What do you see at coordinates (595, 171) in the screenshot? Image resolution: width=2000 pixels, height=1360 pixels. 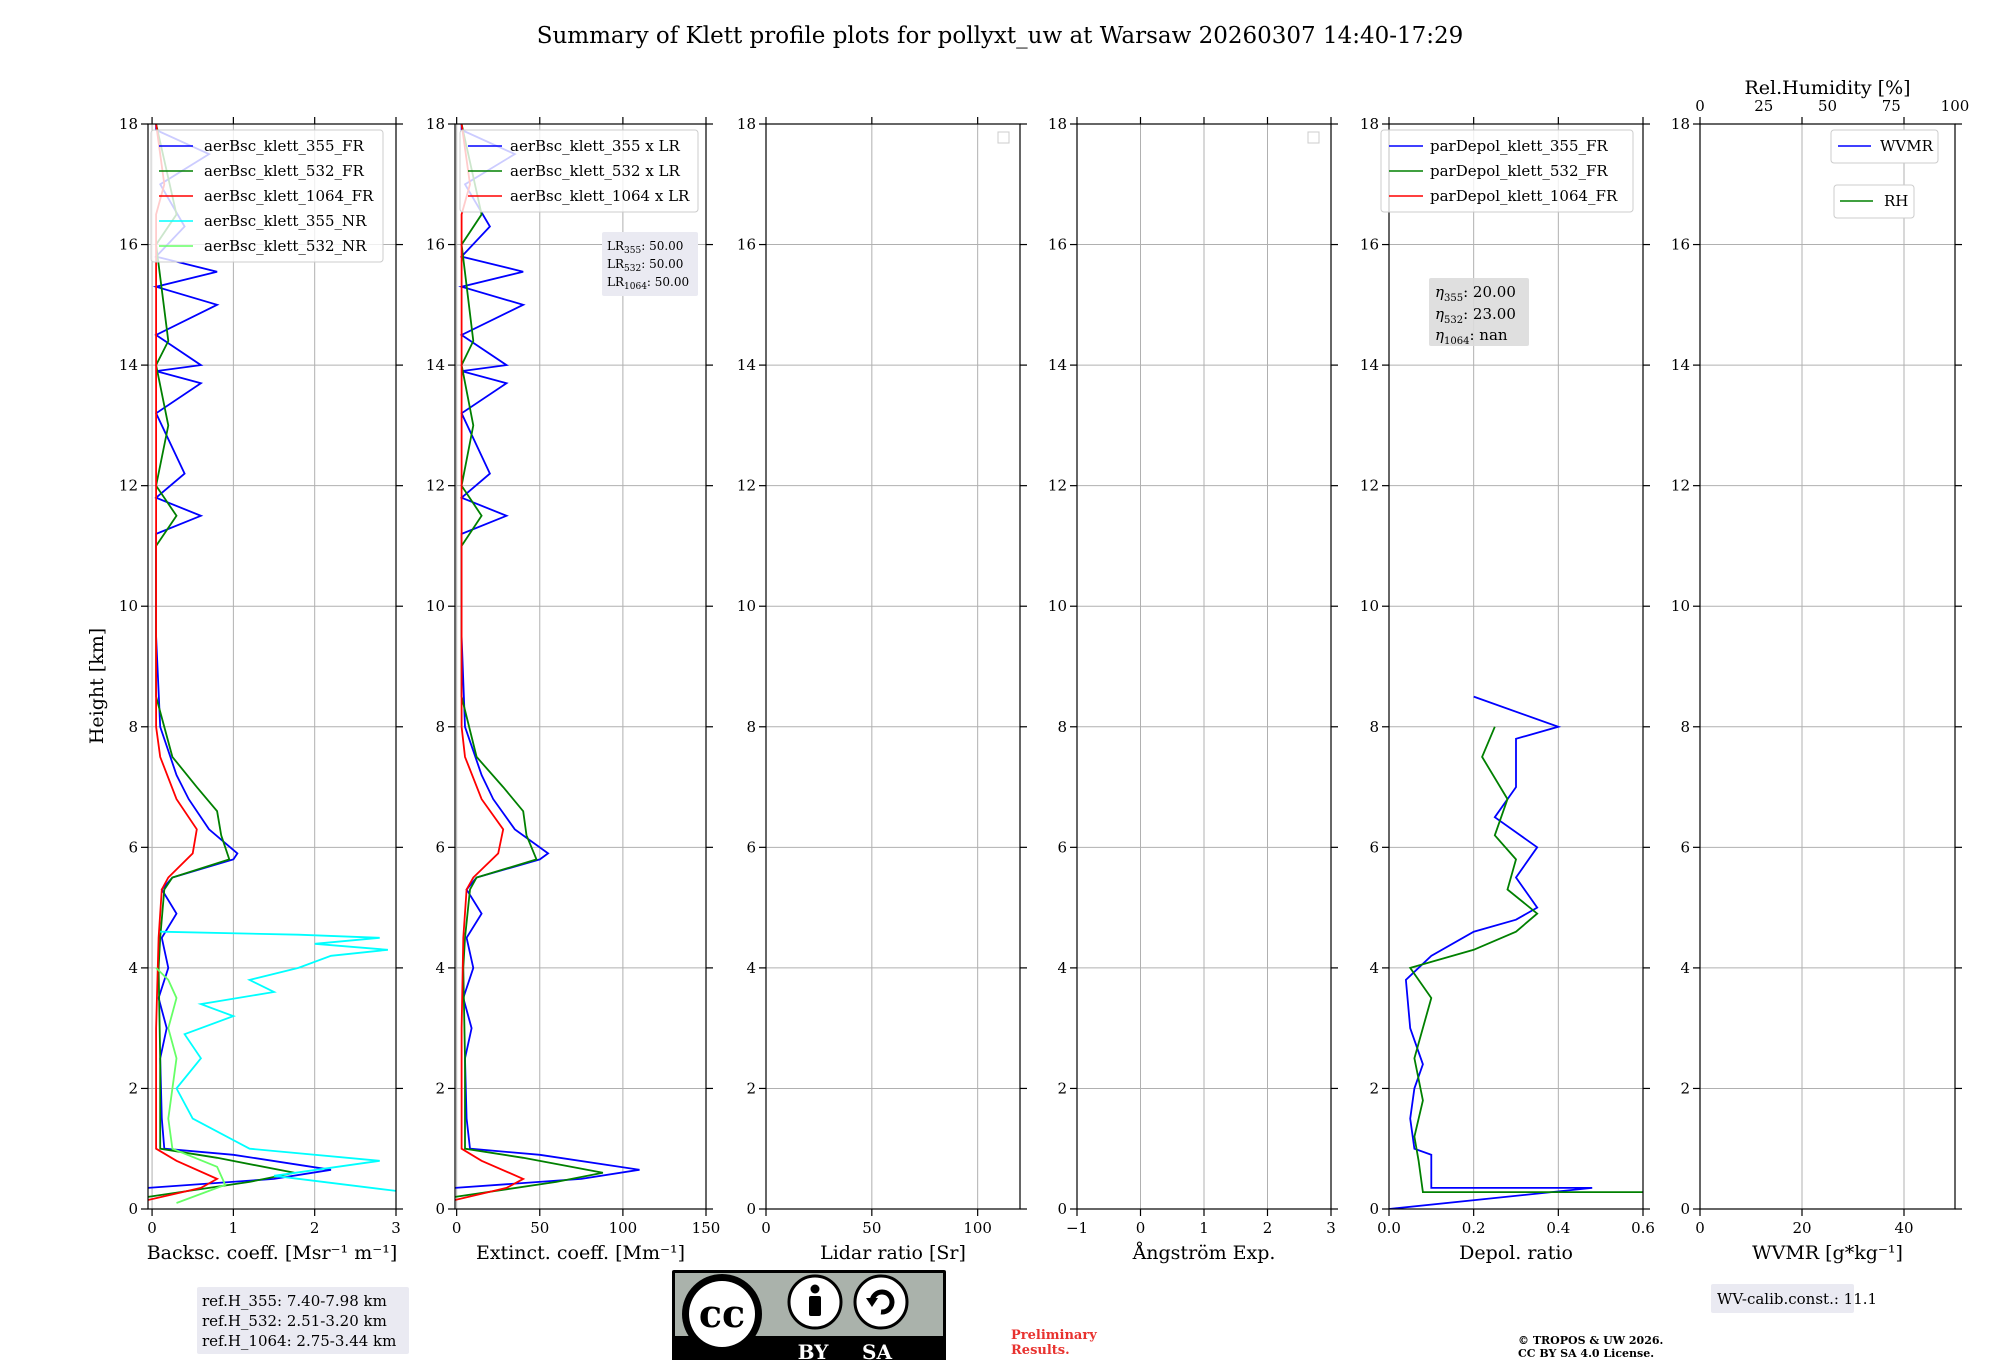 I see `legend-item: aerBsc_klett_532 x LR` at bounding box center [595, 171].